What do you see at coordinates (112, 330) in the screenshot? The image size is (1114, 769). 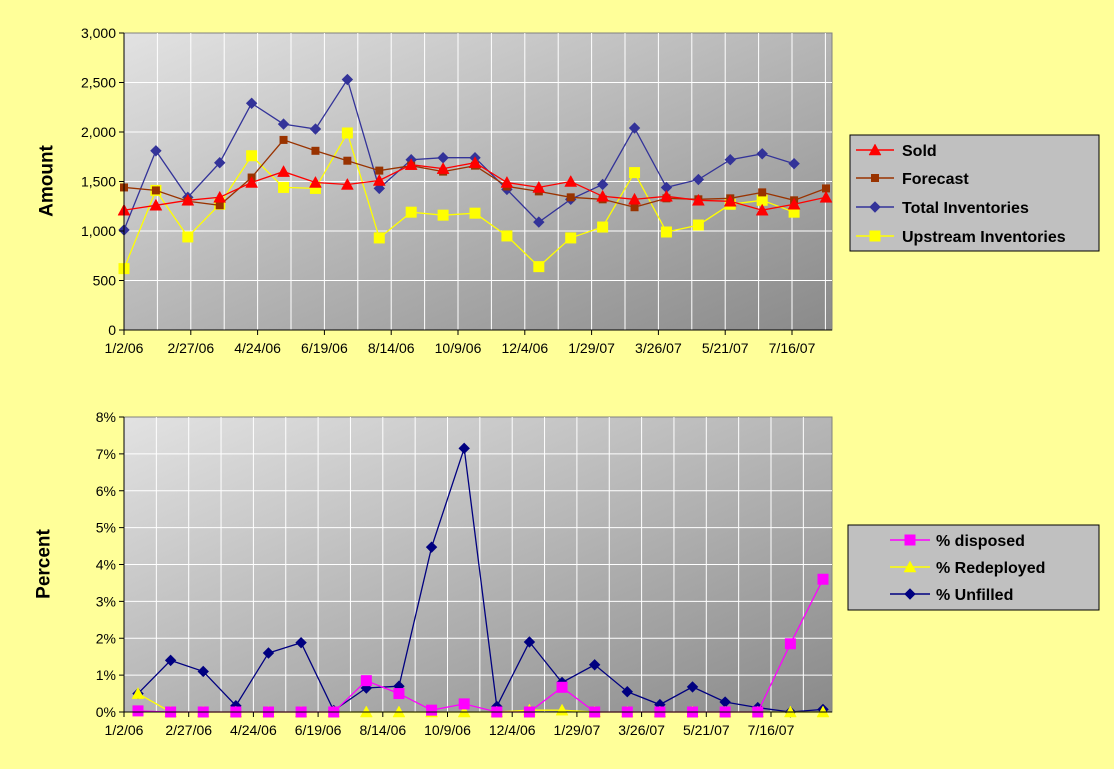 I see `y-tick-label: 0` at bounding box center [112, 330].